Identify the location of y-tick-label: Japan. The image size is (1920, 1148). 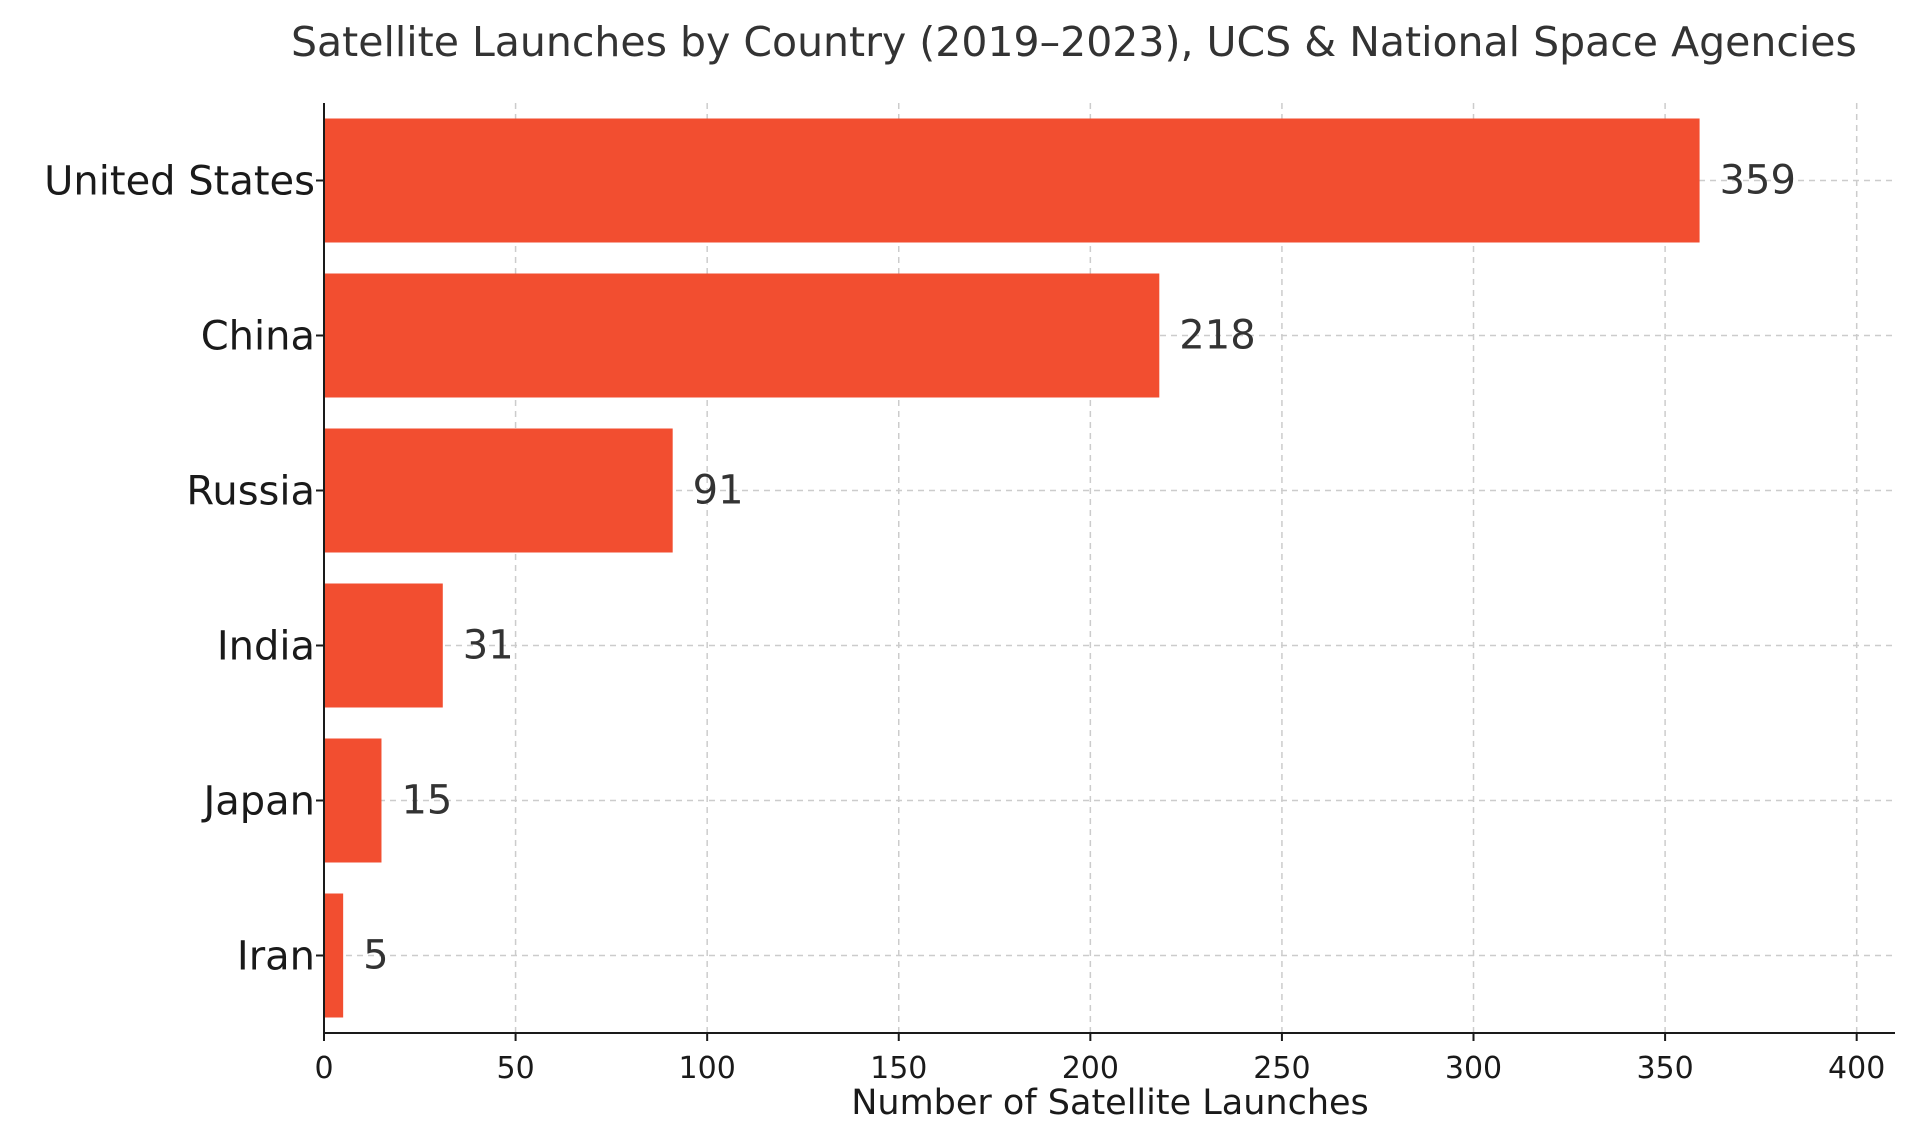
(257, 802).